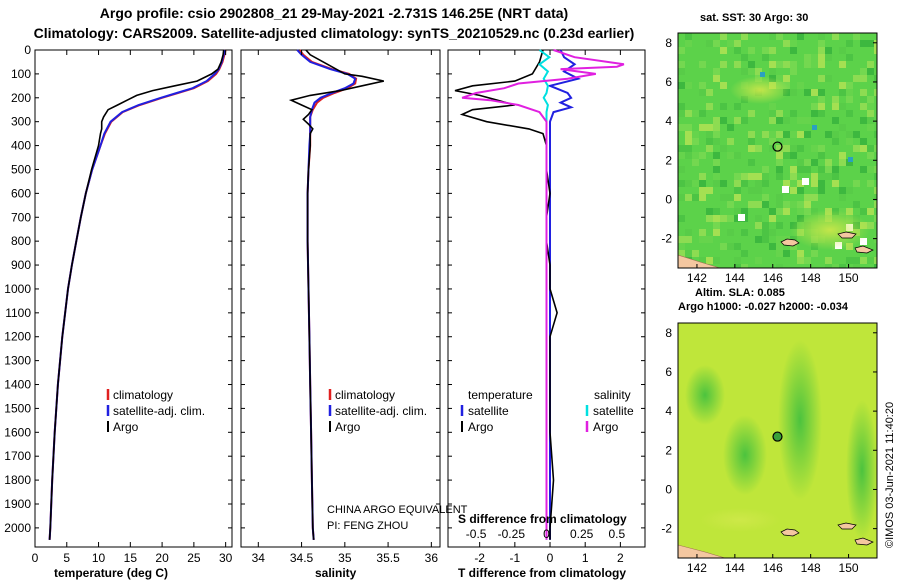 Image resolution: width=900 pixels, height=580 pixels. What do you see at coordinates (21, 98) in the screenshot?
I see `y-tick-label: 200` at bounding box center [21, 98].